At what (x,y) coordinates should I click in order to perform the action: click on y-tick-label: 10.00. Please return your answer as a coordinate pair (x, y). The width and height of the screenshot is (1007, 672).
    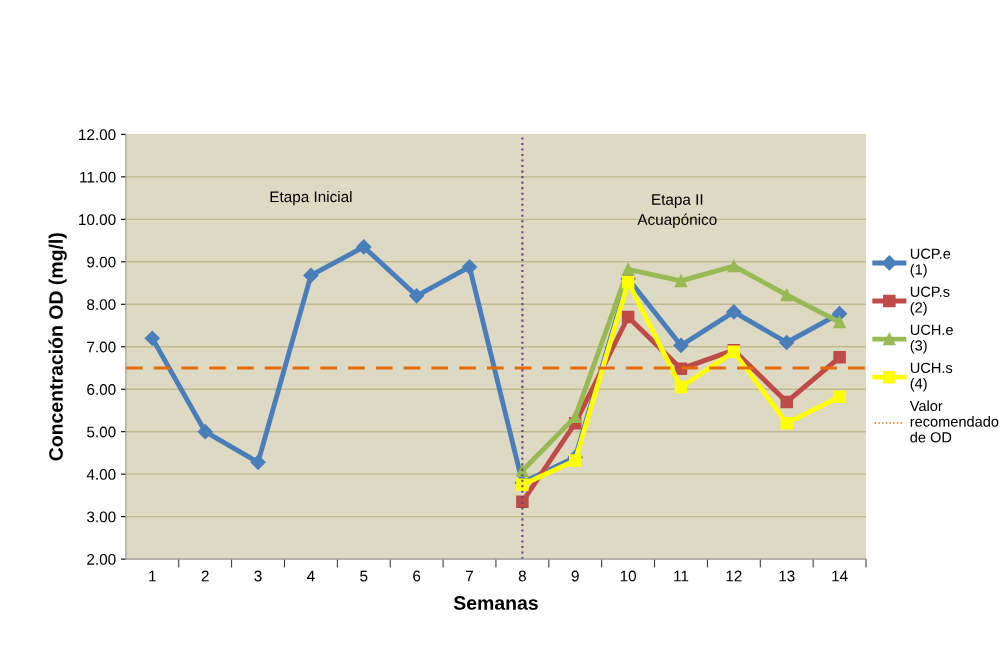
    Looking at the image, I should click on (97, 220).